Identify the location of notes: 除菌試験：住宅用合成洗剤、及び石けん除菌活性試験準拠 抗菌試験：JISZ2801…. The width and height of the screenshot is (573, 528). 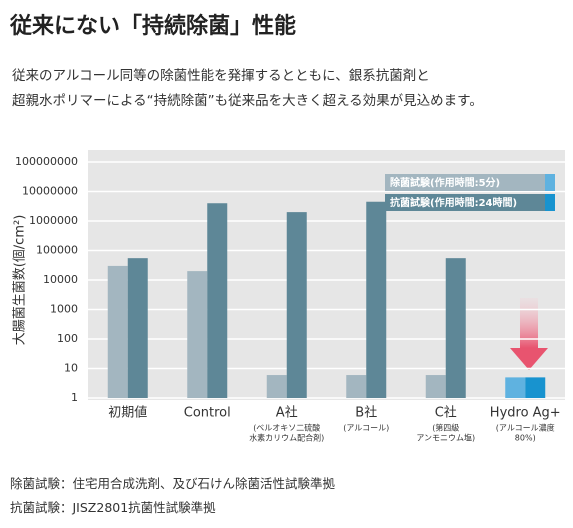
(172, 496).